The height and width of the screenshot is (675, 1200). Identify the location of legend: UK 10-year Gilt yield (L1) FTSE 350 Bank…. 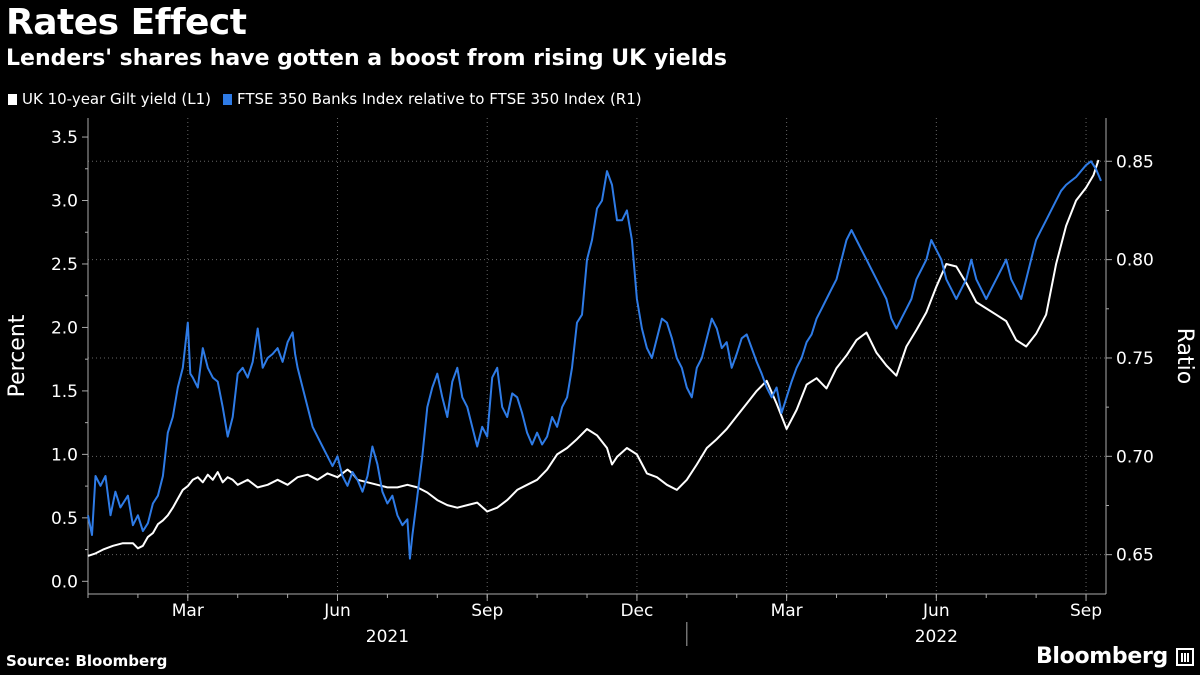
(325, 99).